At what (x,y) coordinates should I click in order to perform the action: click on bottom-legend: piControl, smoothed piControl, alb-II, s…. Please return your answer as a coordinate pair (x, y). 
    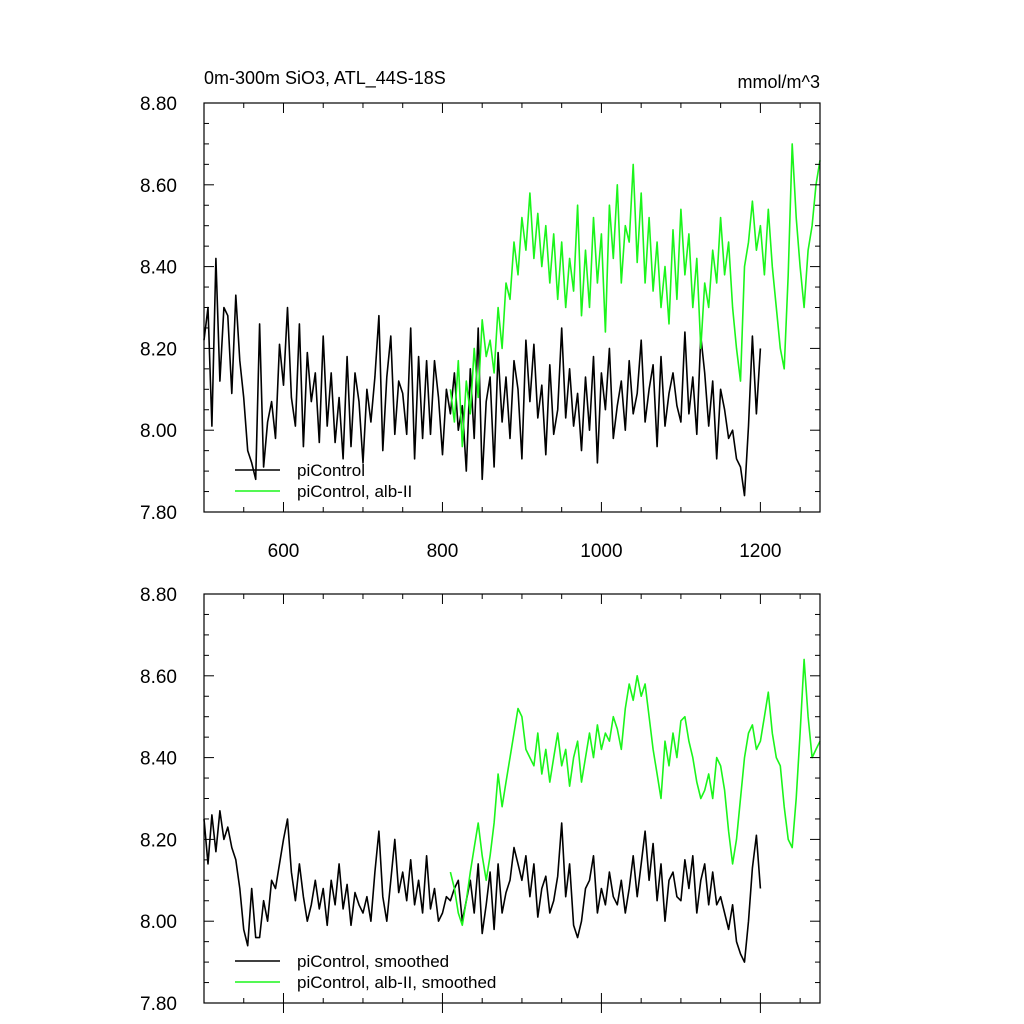
    Looking at the image, I should click on (365, 972).